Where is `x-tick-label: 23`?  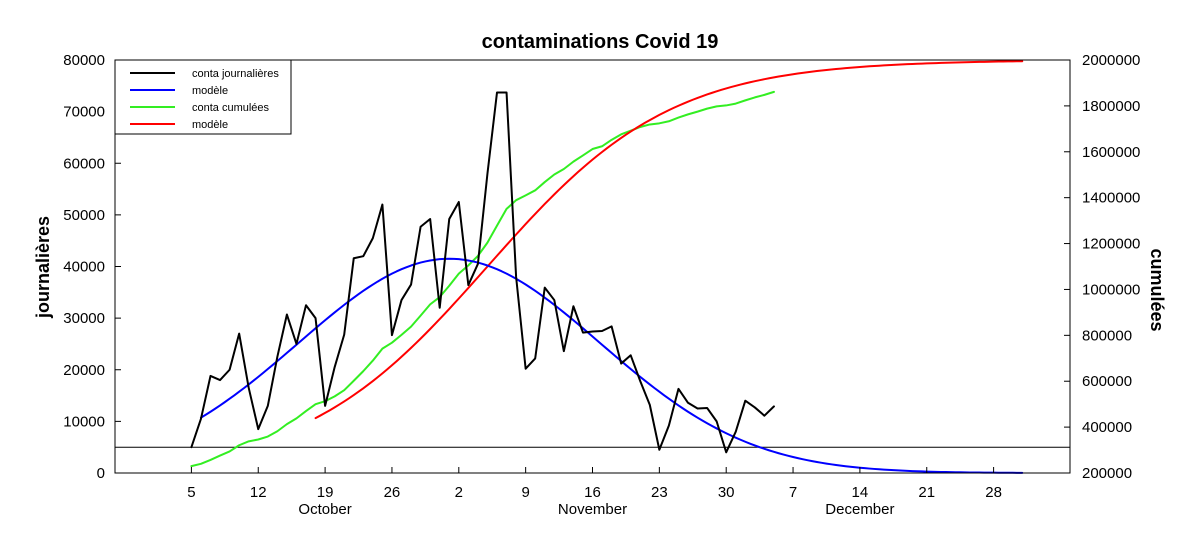 x-tick-label: 23 is located at coordinates (659, 492).